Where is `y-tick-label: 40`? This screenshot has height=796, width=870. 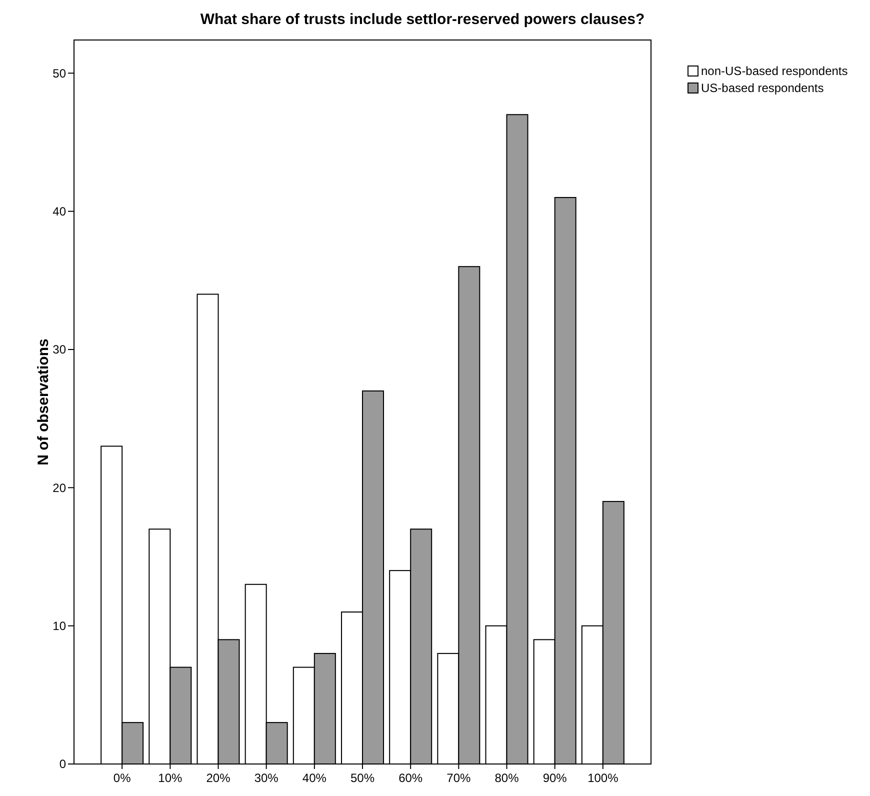 y-tick-label: 40 is located at coordinates (59, 211).